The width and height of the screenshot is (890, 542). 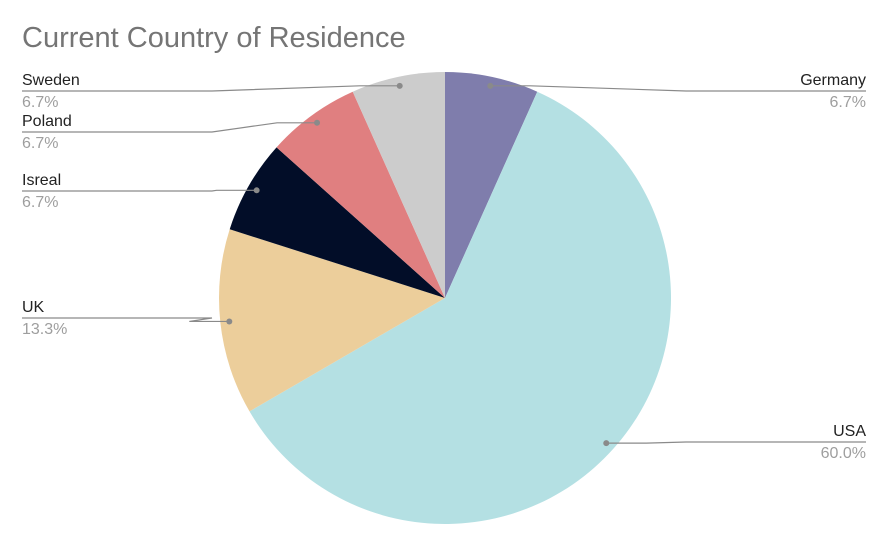 I want to click on pie-slice-poland, so click(x=360, y=194).